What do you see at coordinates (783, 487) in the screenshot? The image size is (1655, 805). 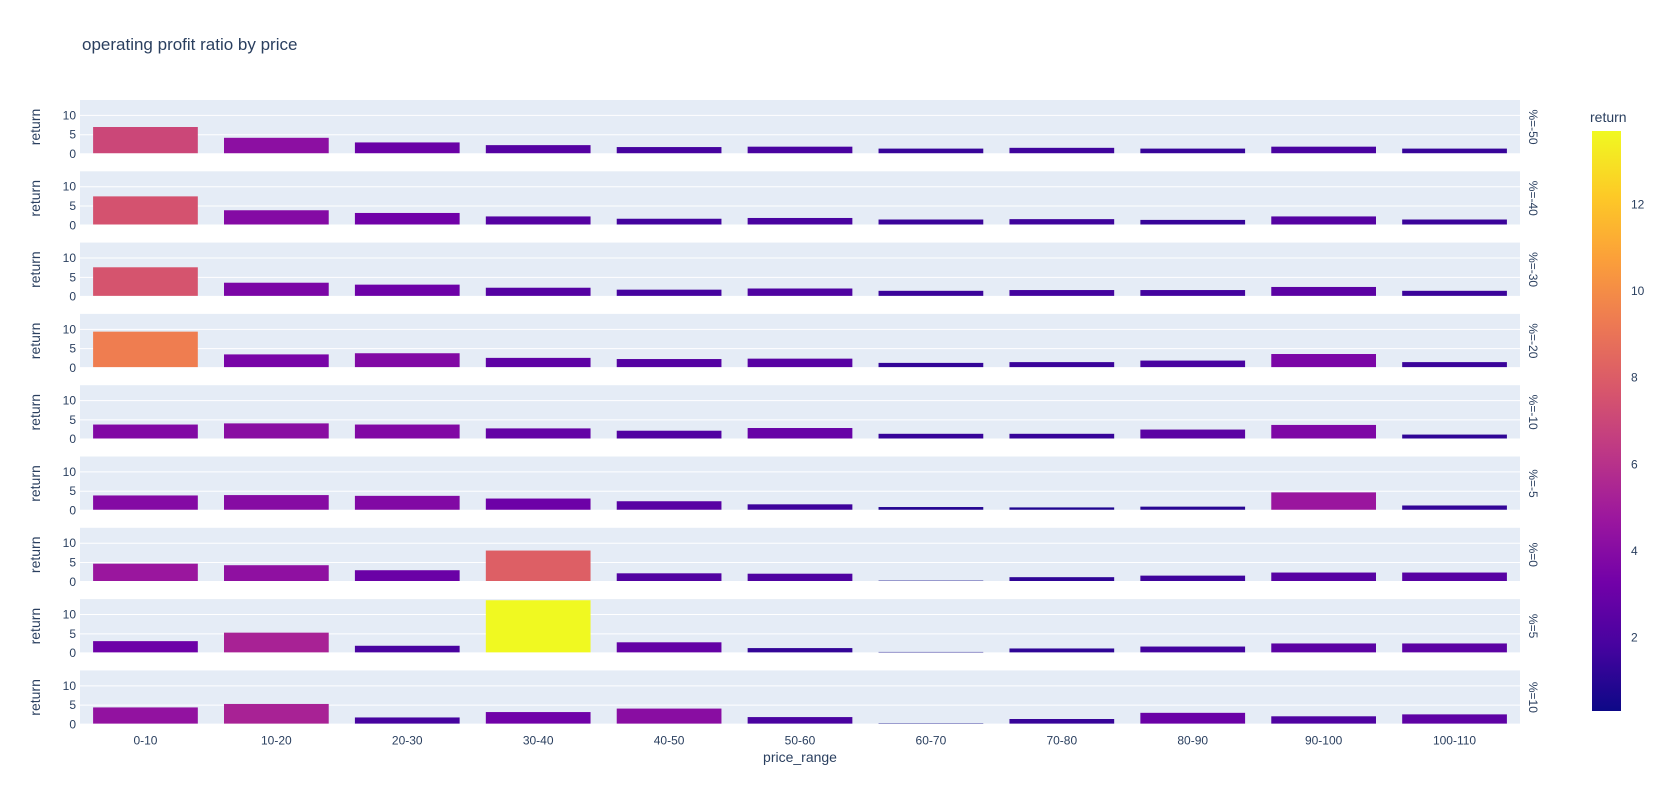 I see `facet-panel: 0 5 10 return %=-5` at bounding box center [783, 487].